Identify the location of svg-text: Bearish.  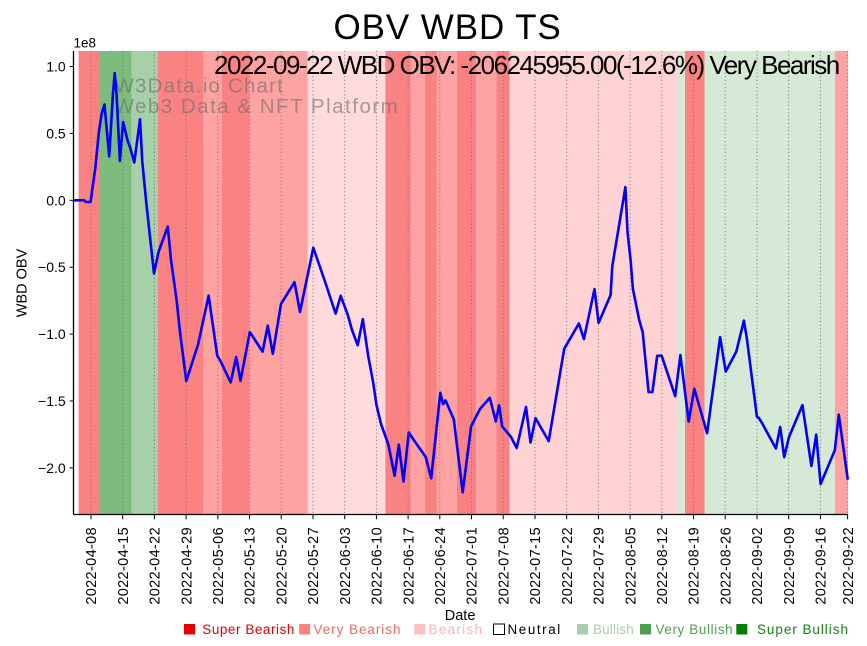
(456, 629).